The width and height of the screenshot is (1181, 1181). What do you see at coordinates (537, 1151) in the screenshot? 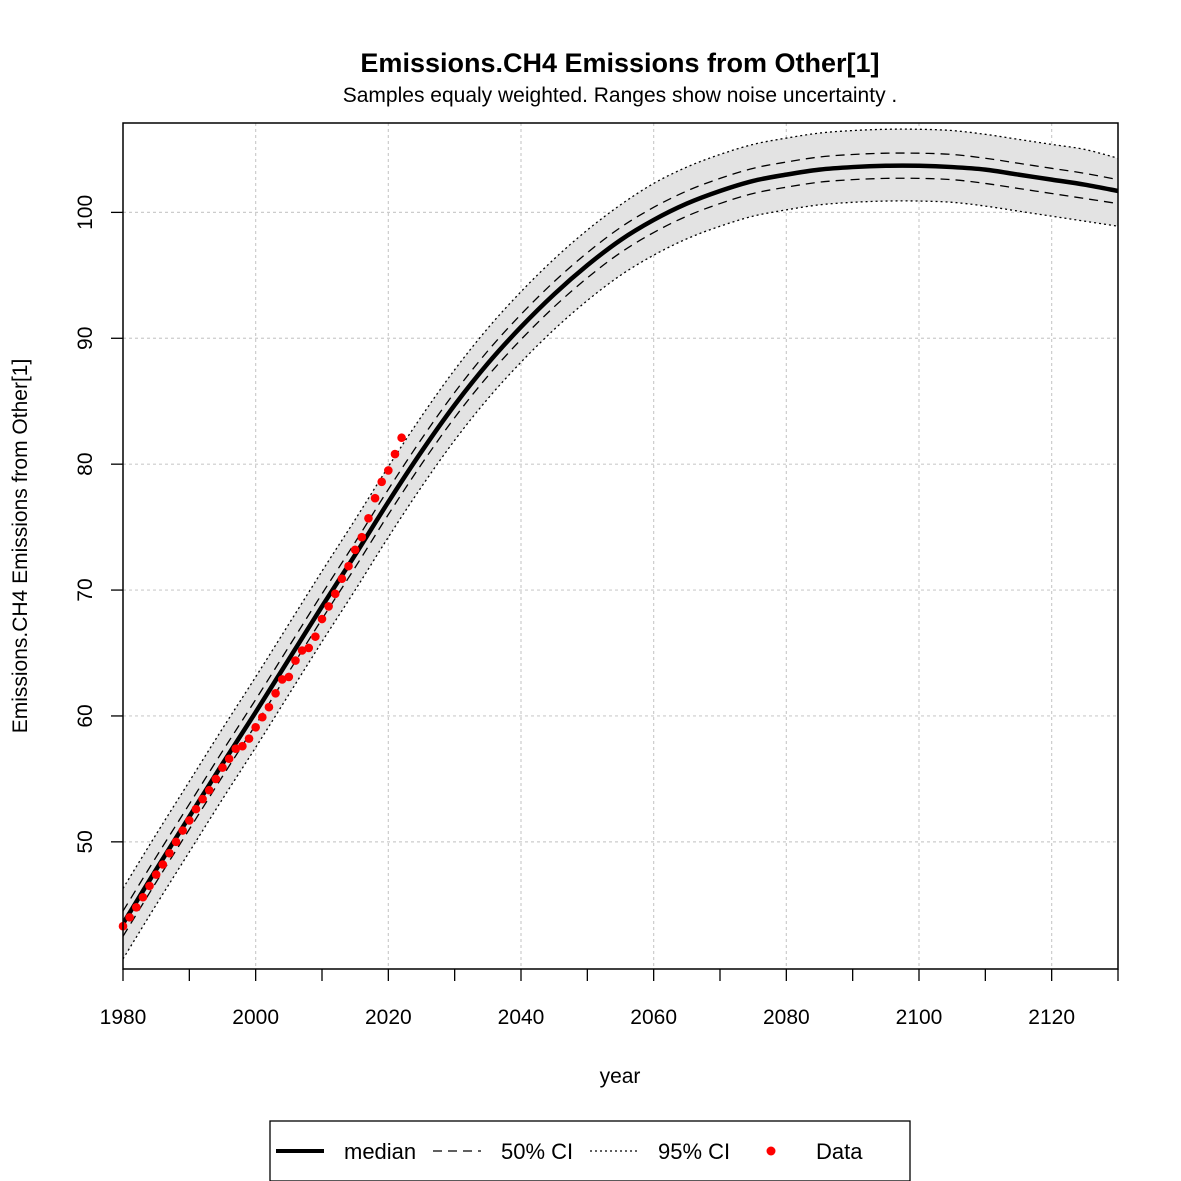
I see `legend-ci50-label: 50% CI` at bounding box center [537, 1151].